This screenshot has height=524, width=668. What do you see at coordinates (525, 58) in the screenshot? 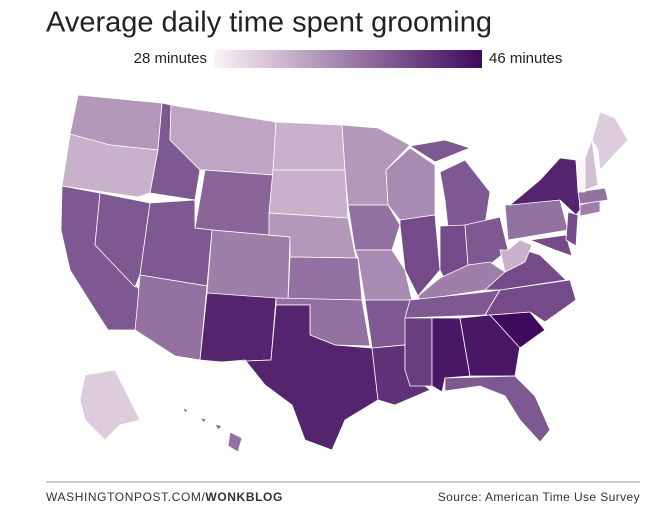
I see `legend-label: 46 minutes` at bounding box center [525, 58].